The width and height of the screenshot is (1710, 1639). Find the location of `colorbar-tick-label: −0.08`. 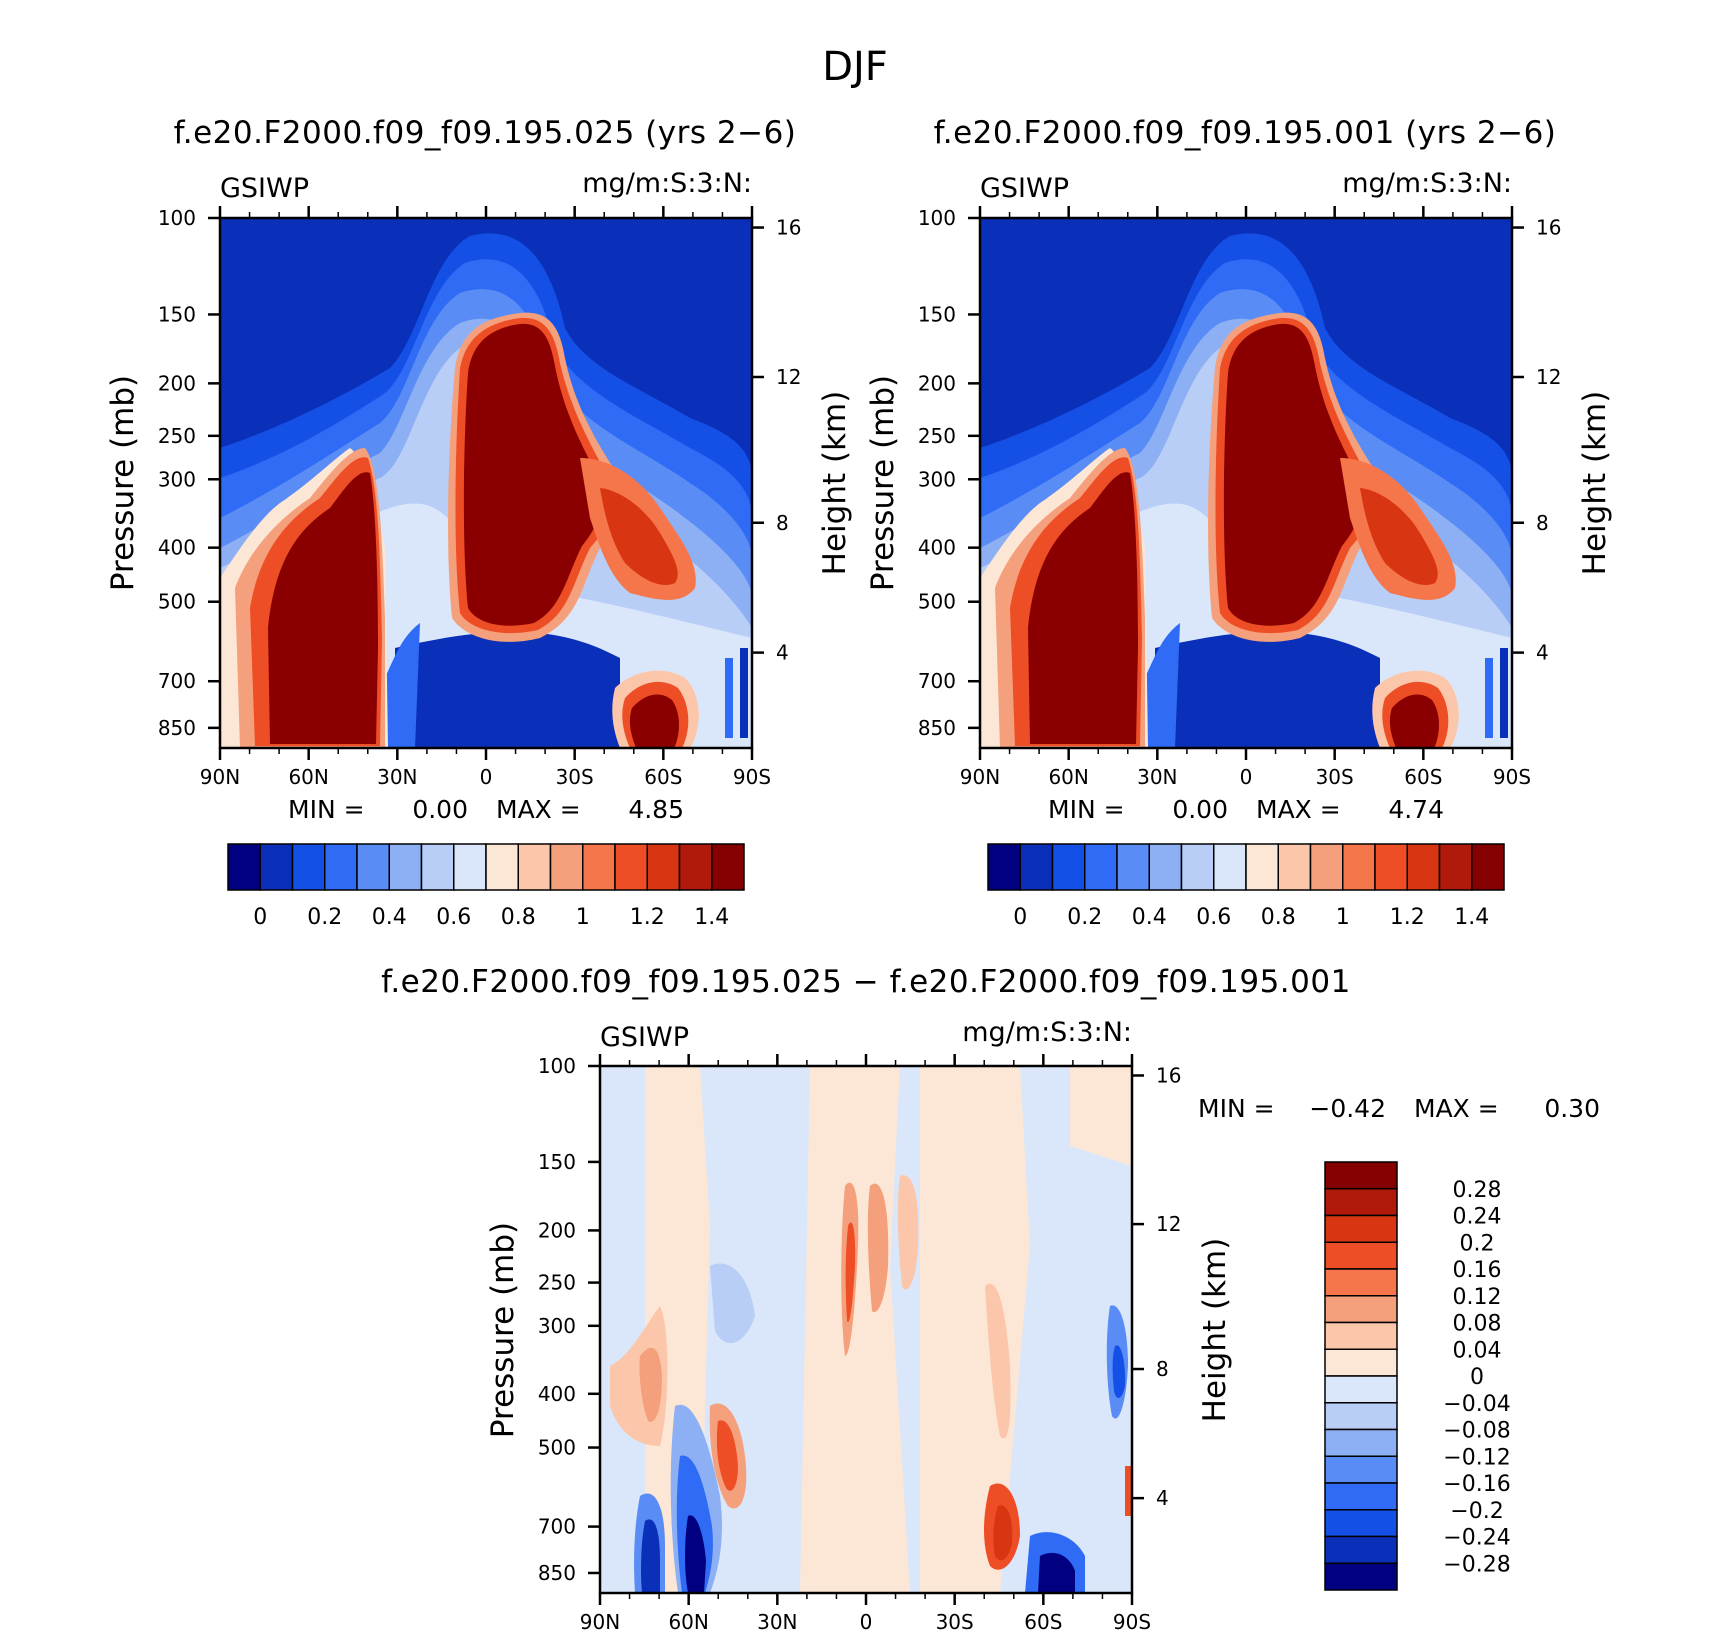

colorbar-tick-label: −0.08 is located at coordinates (1476, 1431).